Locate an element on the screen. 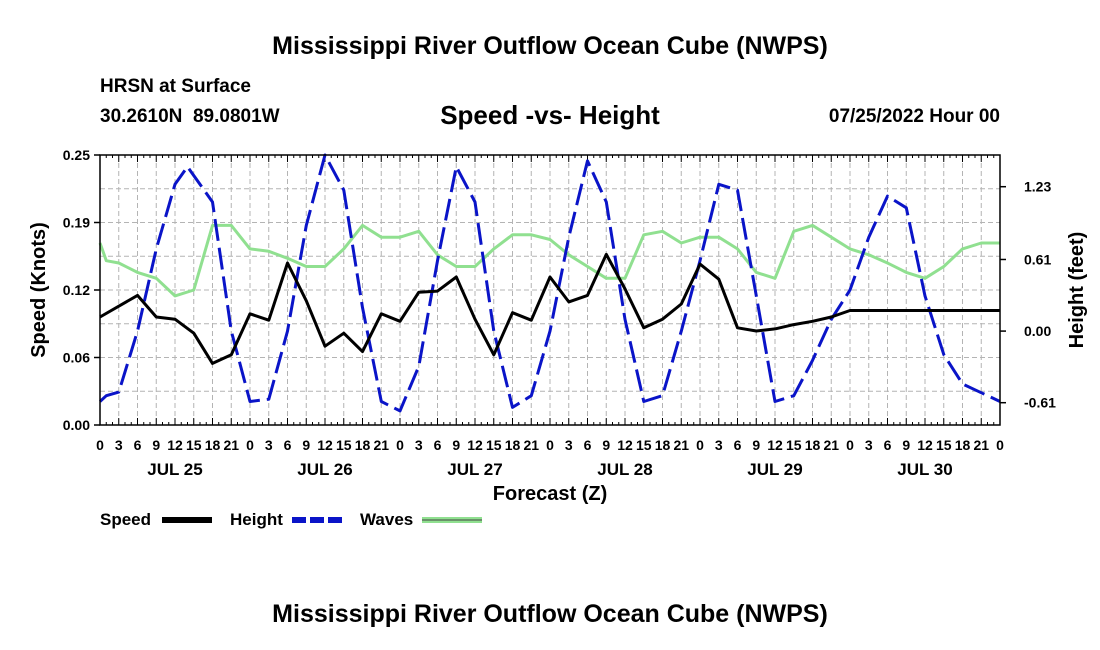 Image resolution: width=1100 pixels, height=650 pixels. day-label: JUL 27 is located at coordinates (474, 469).